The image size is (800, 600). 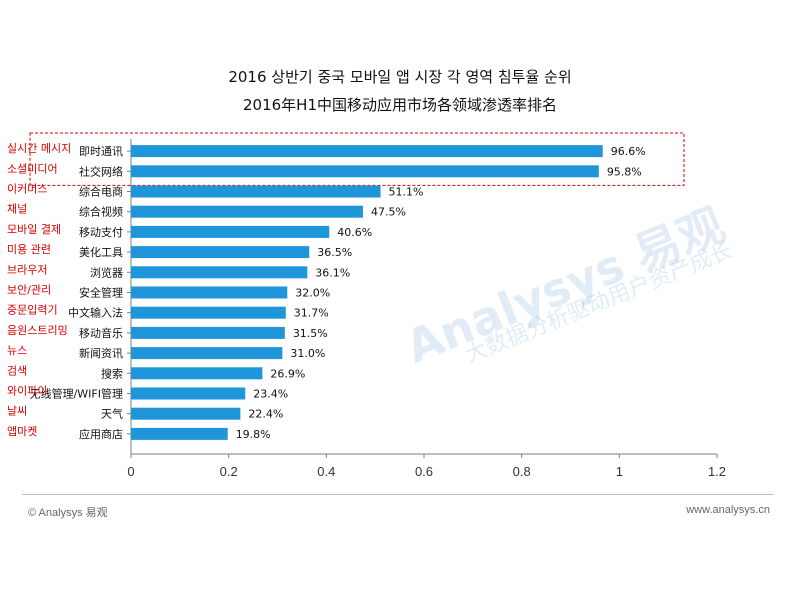 What do you see at coordinates (310, 333) in the screenshot?
I see `value-label: 31.5%` at bounding box center [310, 333].